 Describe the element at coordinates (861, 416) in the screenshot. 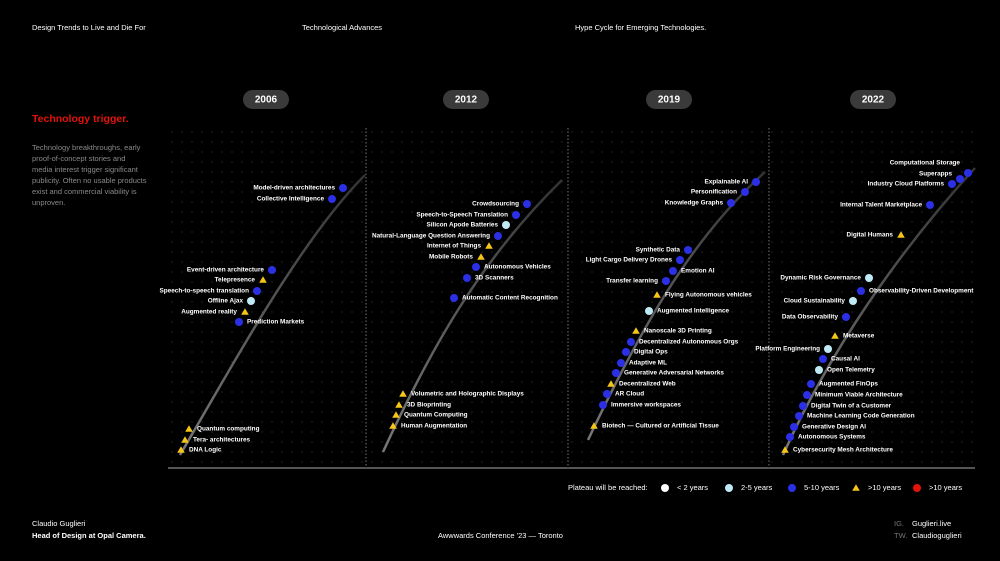

I see `item-label: Machine Learning Code Generation` at that location.